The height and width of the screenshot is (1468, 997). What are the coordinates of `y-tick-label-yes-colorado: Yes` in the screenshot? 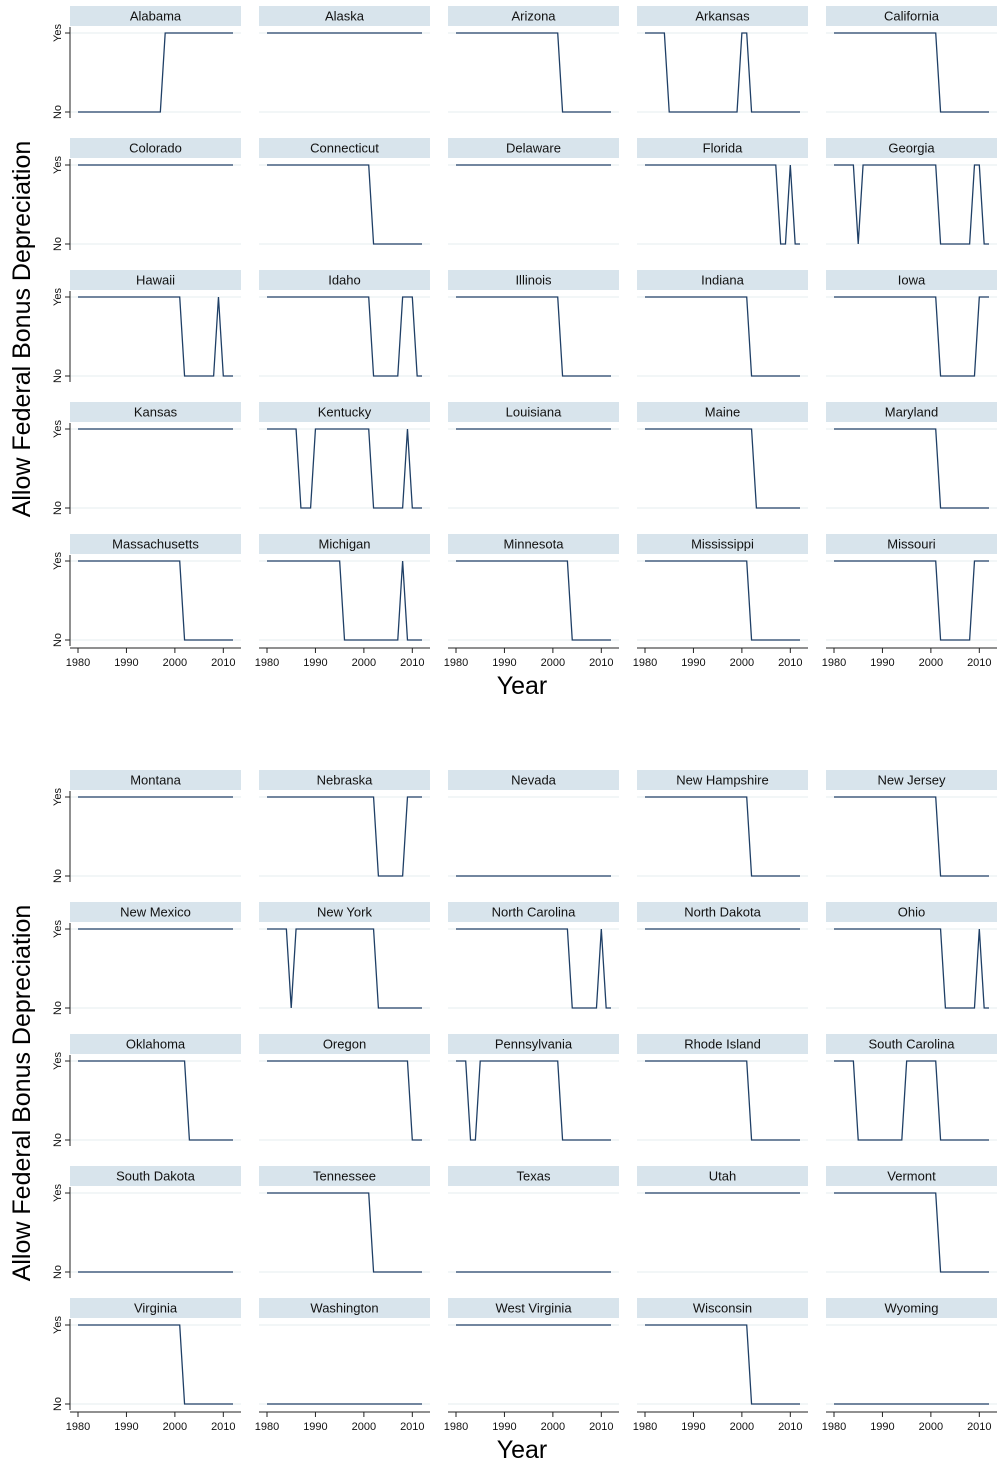 It's located at (58, 165).